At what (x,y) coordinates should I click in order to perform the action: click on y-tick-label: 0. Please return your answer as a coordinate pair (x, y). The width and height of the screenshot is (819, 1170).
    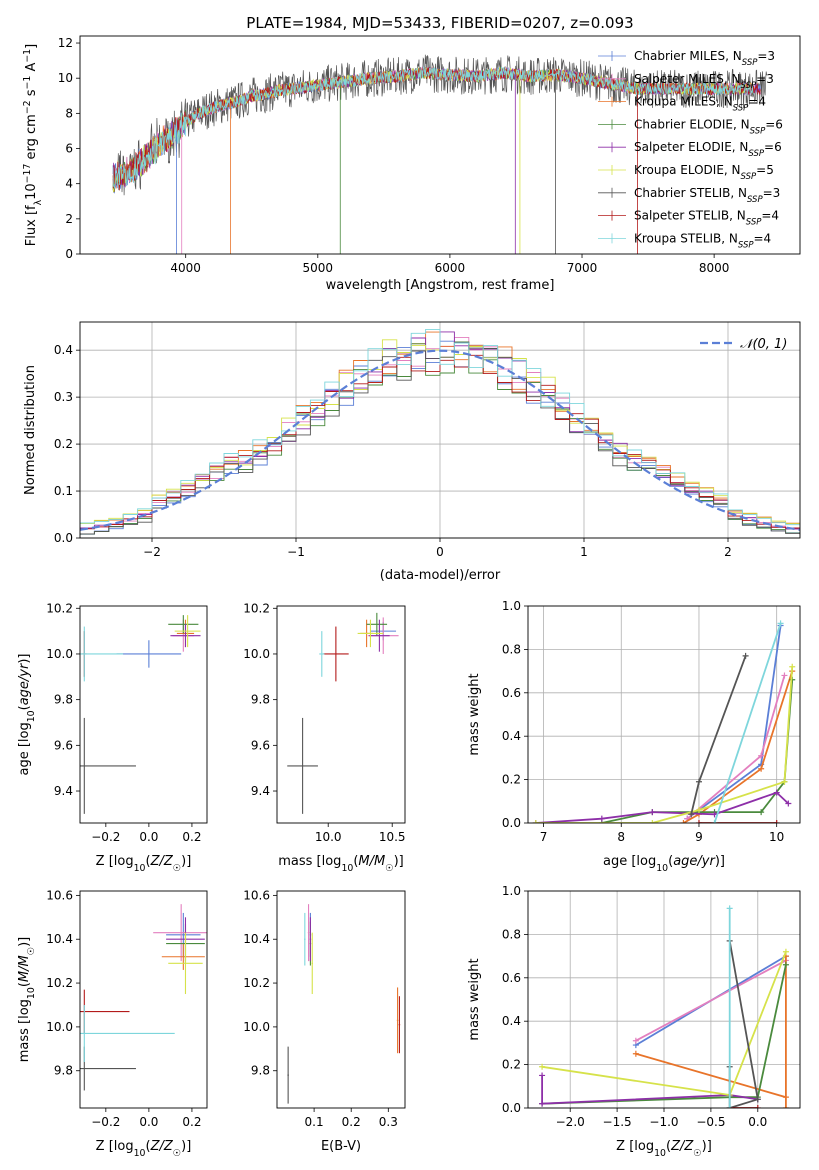
    Looking at the image, I should click on (69, 254).